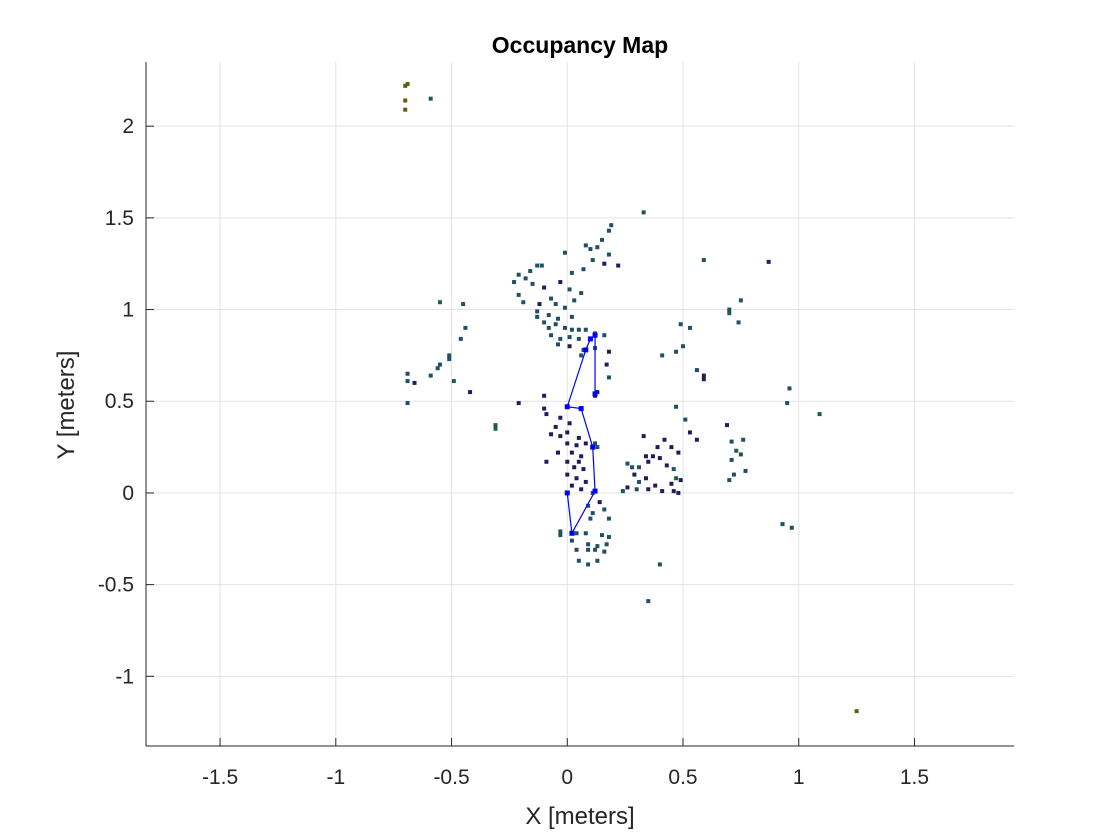  I want to click on y-tick-label: -0.5, so click(116, 585).